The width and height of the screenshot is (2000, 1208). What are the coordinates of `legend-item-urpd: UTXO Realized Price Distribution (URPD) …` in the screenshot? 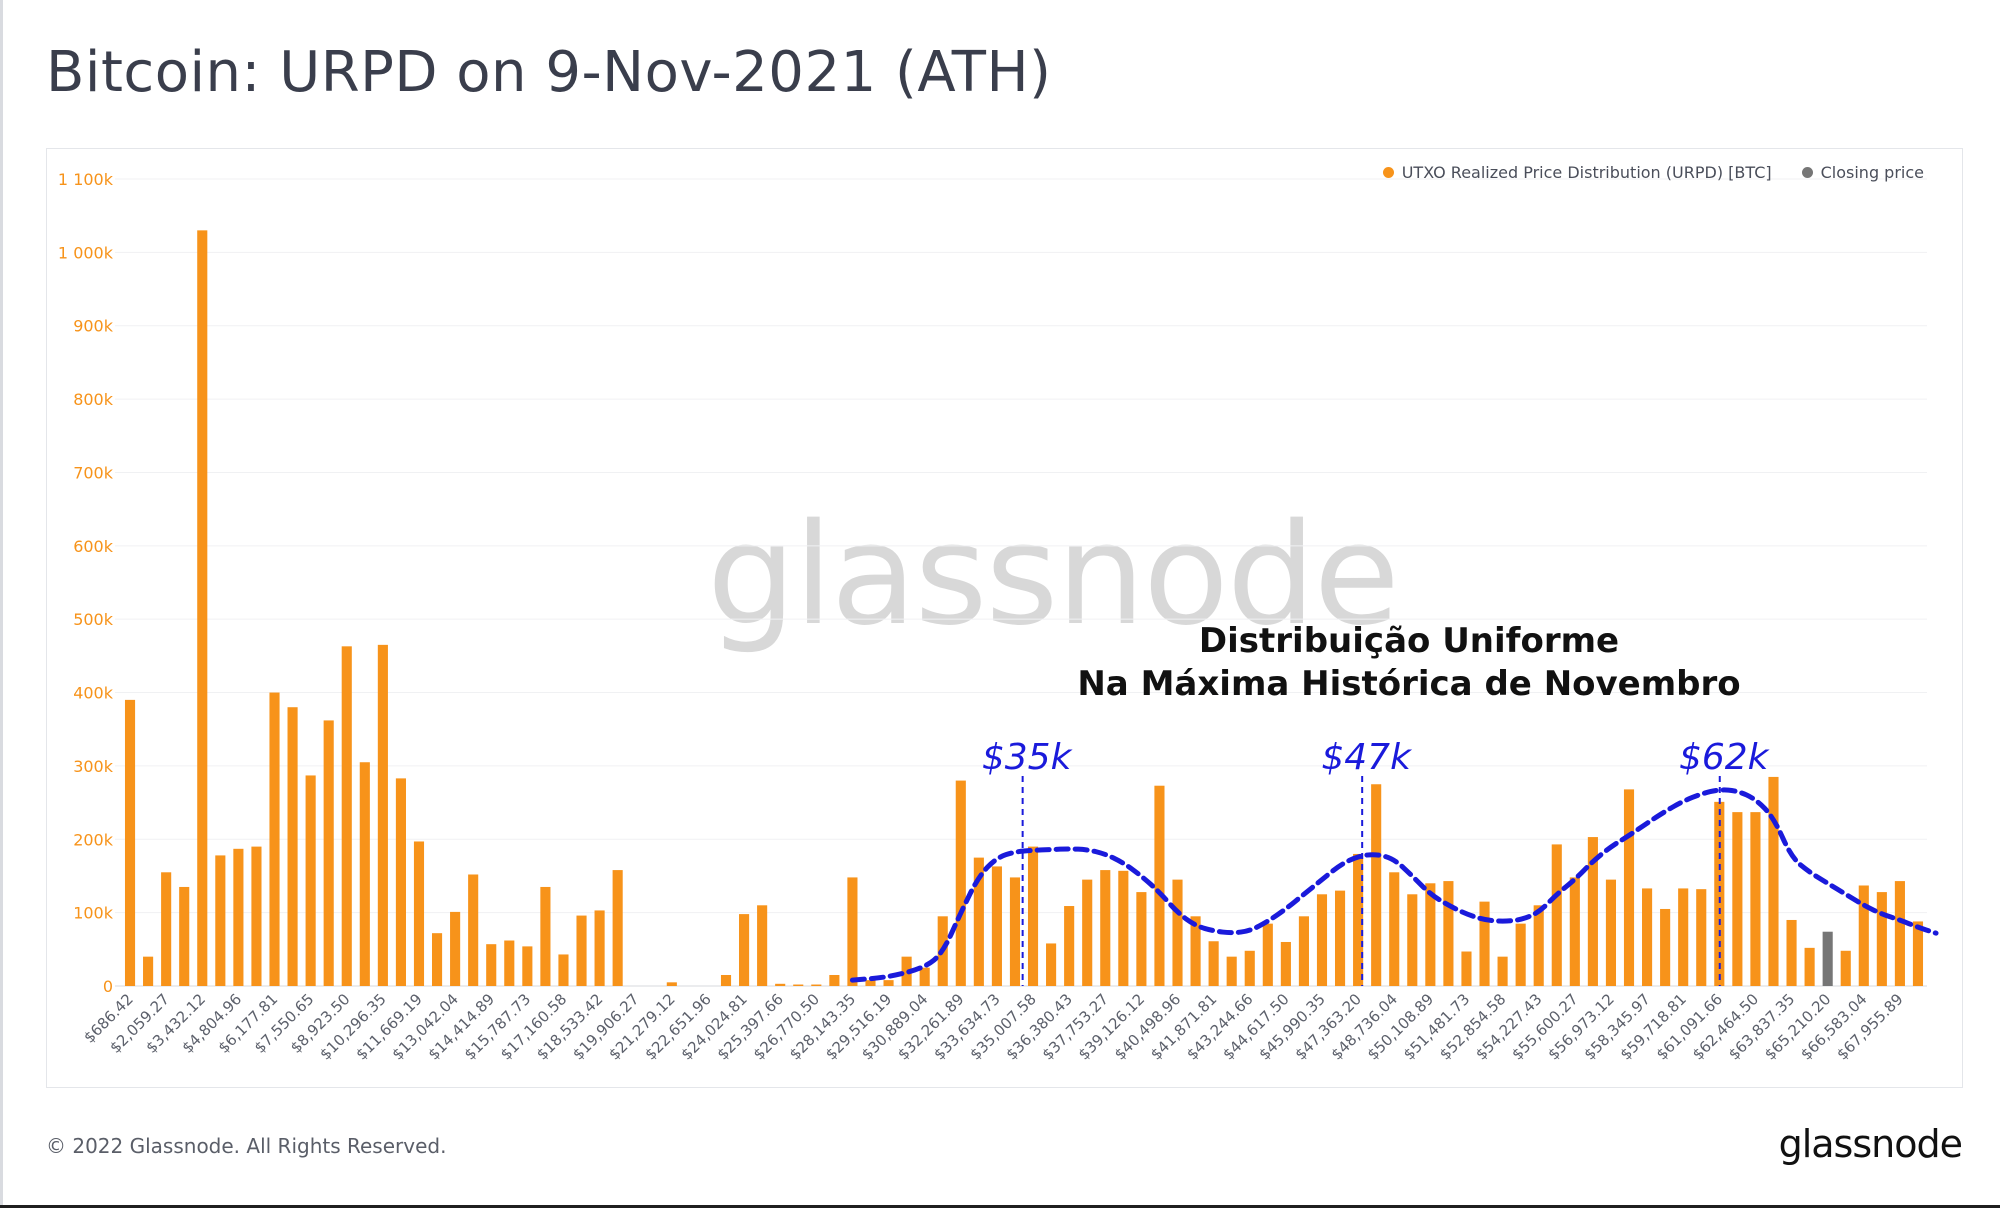 It's located at (1577, 172).